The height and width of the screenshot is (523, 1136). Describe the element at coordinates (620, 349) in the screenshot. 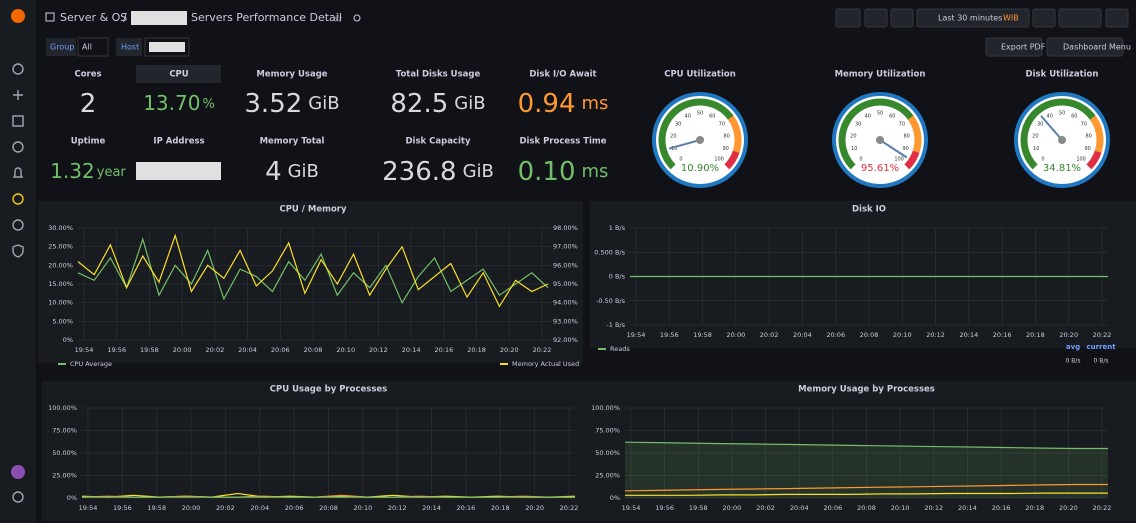

I see `legend-label: Reads` at that location.